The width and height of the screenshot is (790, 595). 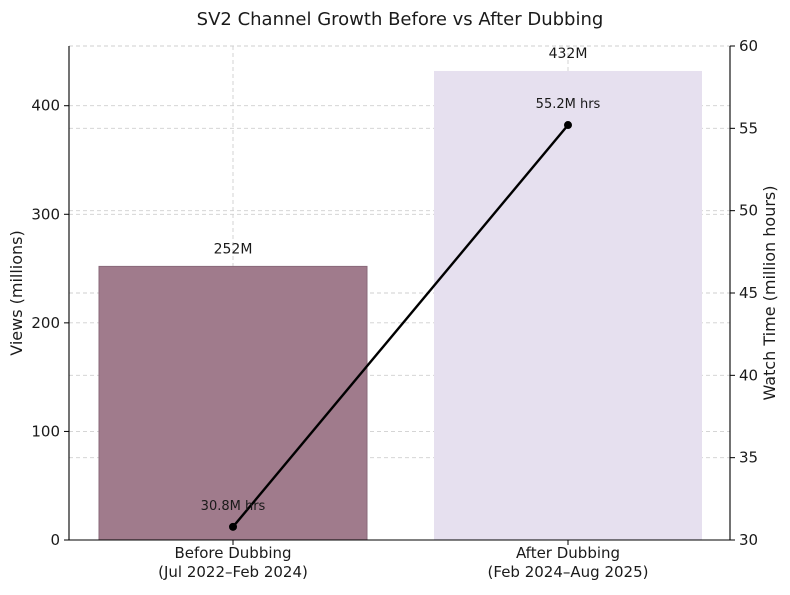 I want to click on y2-axis-label: Watch Time (million hours), so click(x=769, y=293).